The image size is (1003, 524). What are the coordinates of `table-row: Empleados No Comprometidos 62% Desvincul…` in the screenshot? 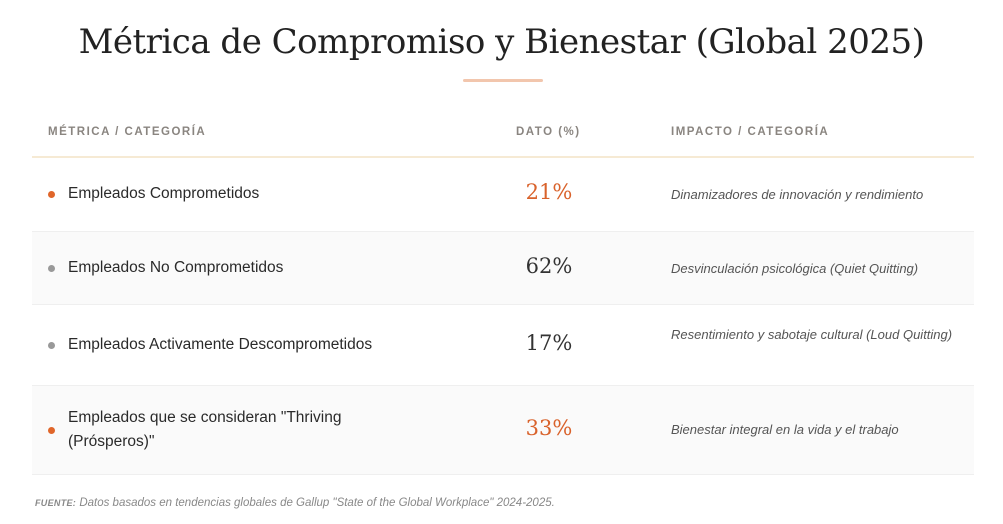 It's located at (503, 268).